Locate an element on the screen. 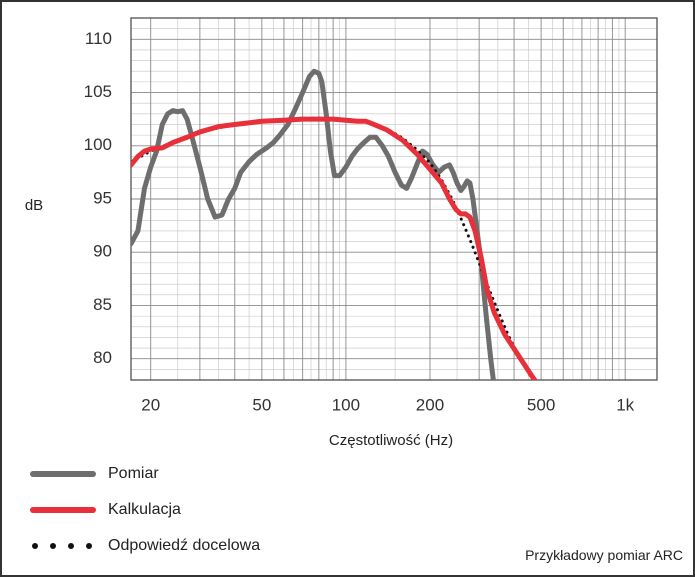 This screenshot has width=695, height=577. y-tick-label: 110 is located at coordinates (98, 38).